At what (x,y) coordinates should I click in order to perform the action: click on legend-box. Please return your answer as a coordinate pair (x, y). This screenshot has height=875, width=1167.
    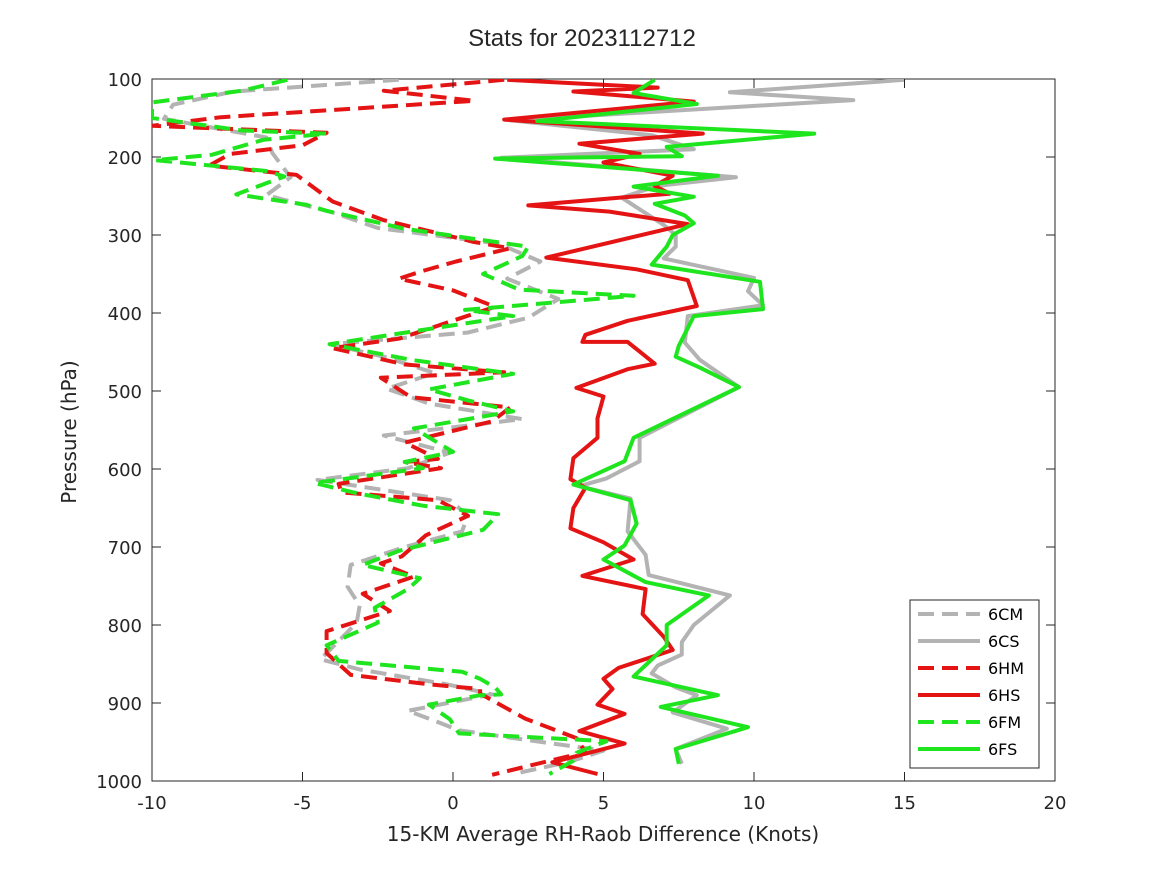
    Looking at the image, I should click on (974, 684).